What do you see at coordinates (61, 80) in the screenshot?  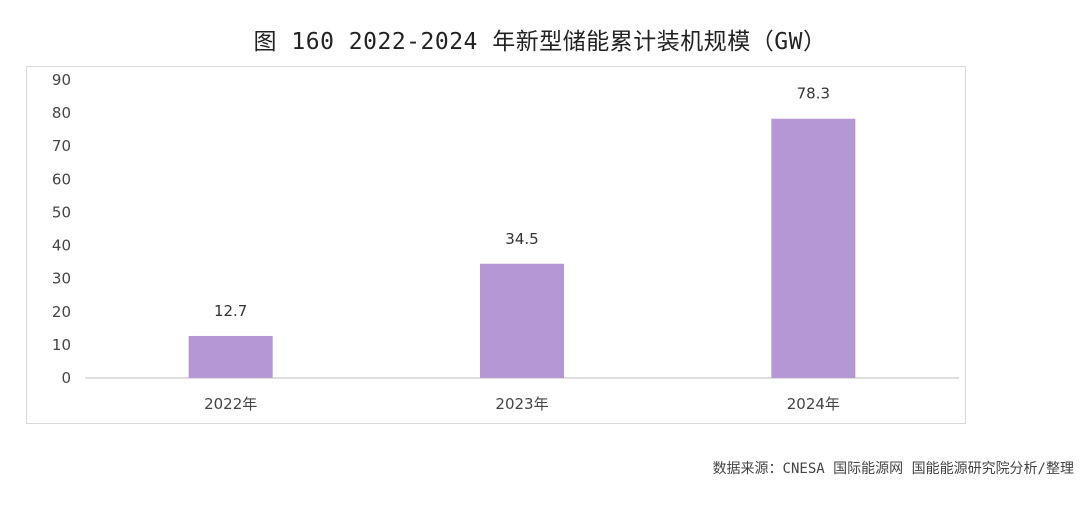 I see `y-tick-label: 90` at bounding box center [61, 80].